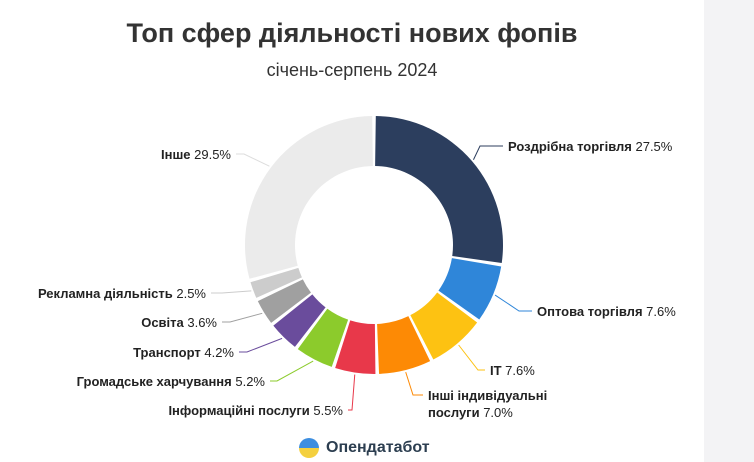 The image size is (754, 462). What do you see at coordinates (512, 370) in the screenshot?
I see `data-label: IT 7.6%` at bounding box center [512, 370].